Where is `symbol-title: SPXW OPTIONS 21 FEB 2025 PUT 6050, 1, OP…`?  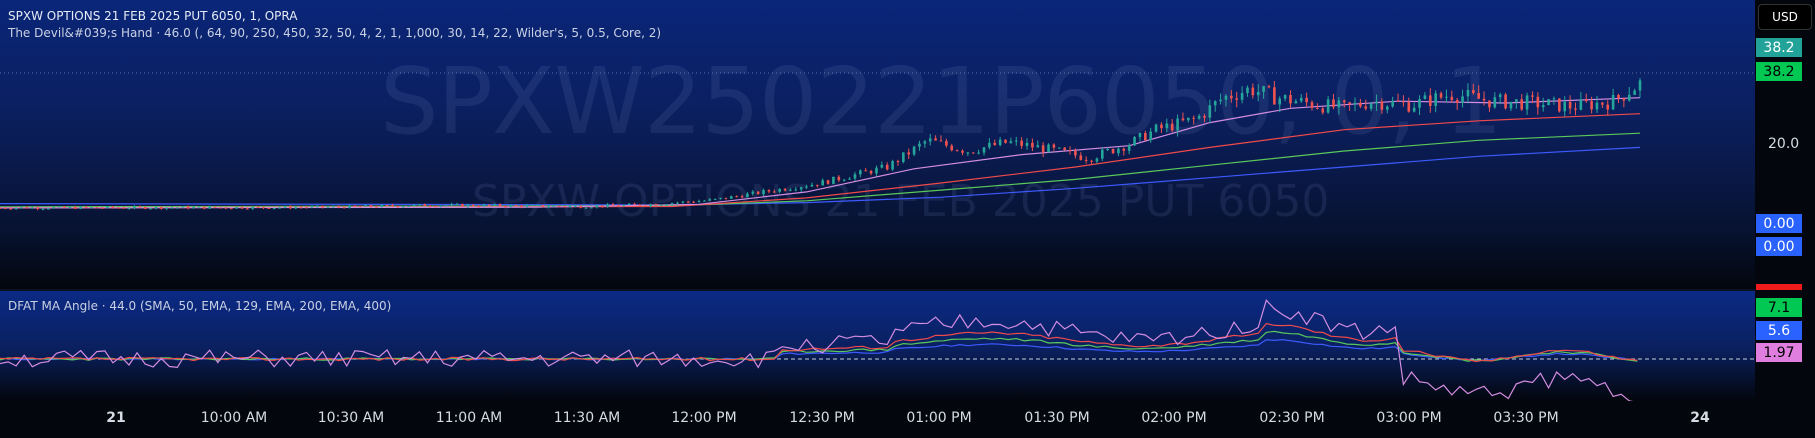
symbol-title: SPXW OPTIONS 21 FEB 2025 PUT 6050, 1, OP… is located at coordinates (153, 16).